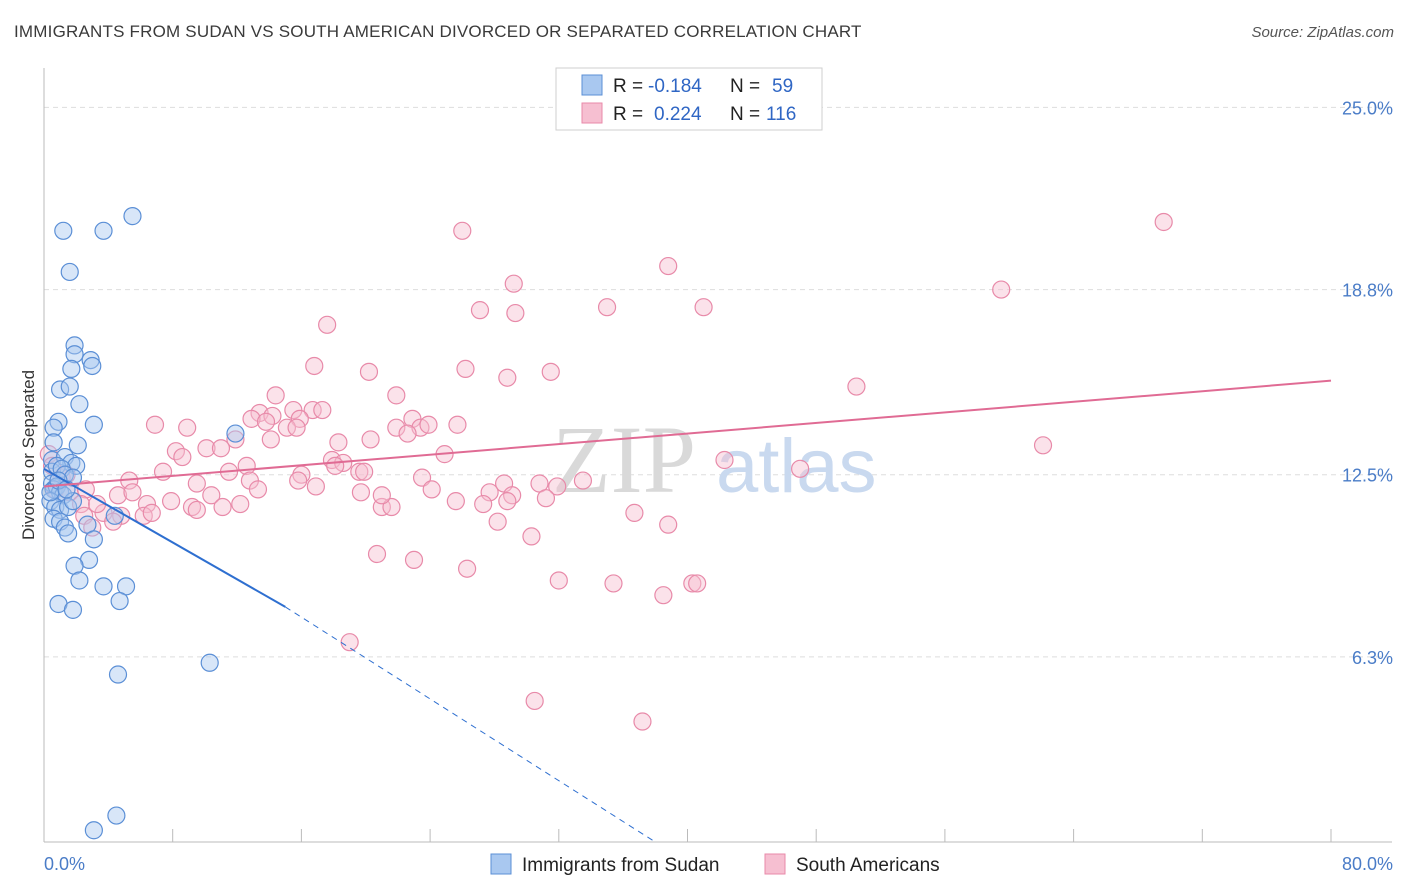 The height and width of the screenshot is (892, 1406). Describe the element at coordinates (745, 86) in the screenshot. I see `legend-n-label-1: N =` at that location.